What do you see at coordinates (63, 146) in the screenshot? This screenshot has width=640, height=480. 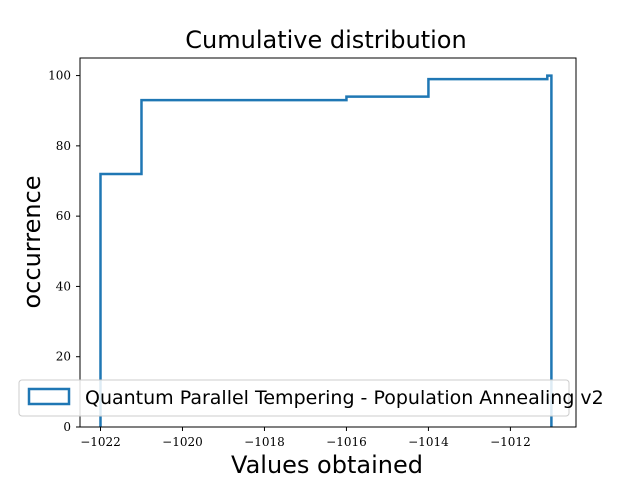 I see `y-tick-label: 80` at bounding box center [63, 146].